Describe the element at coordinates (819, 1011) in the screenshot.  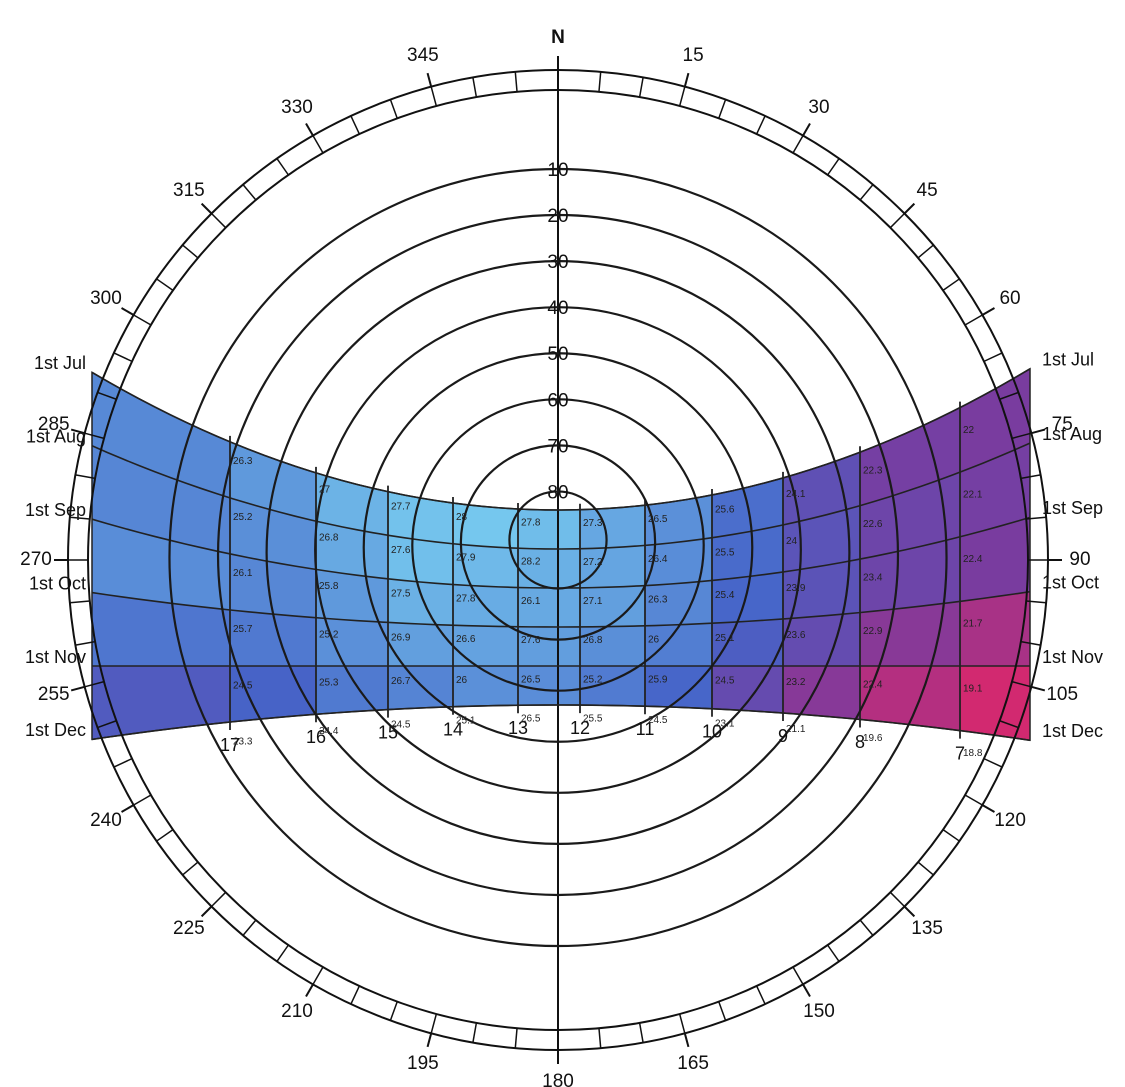
I see `azimuth-label: 150` at that location.